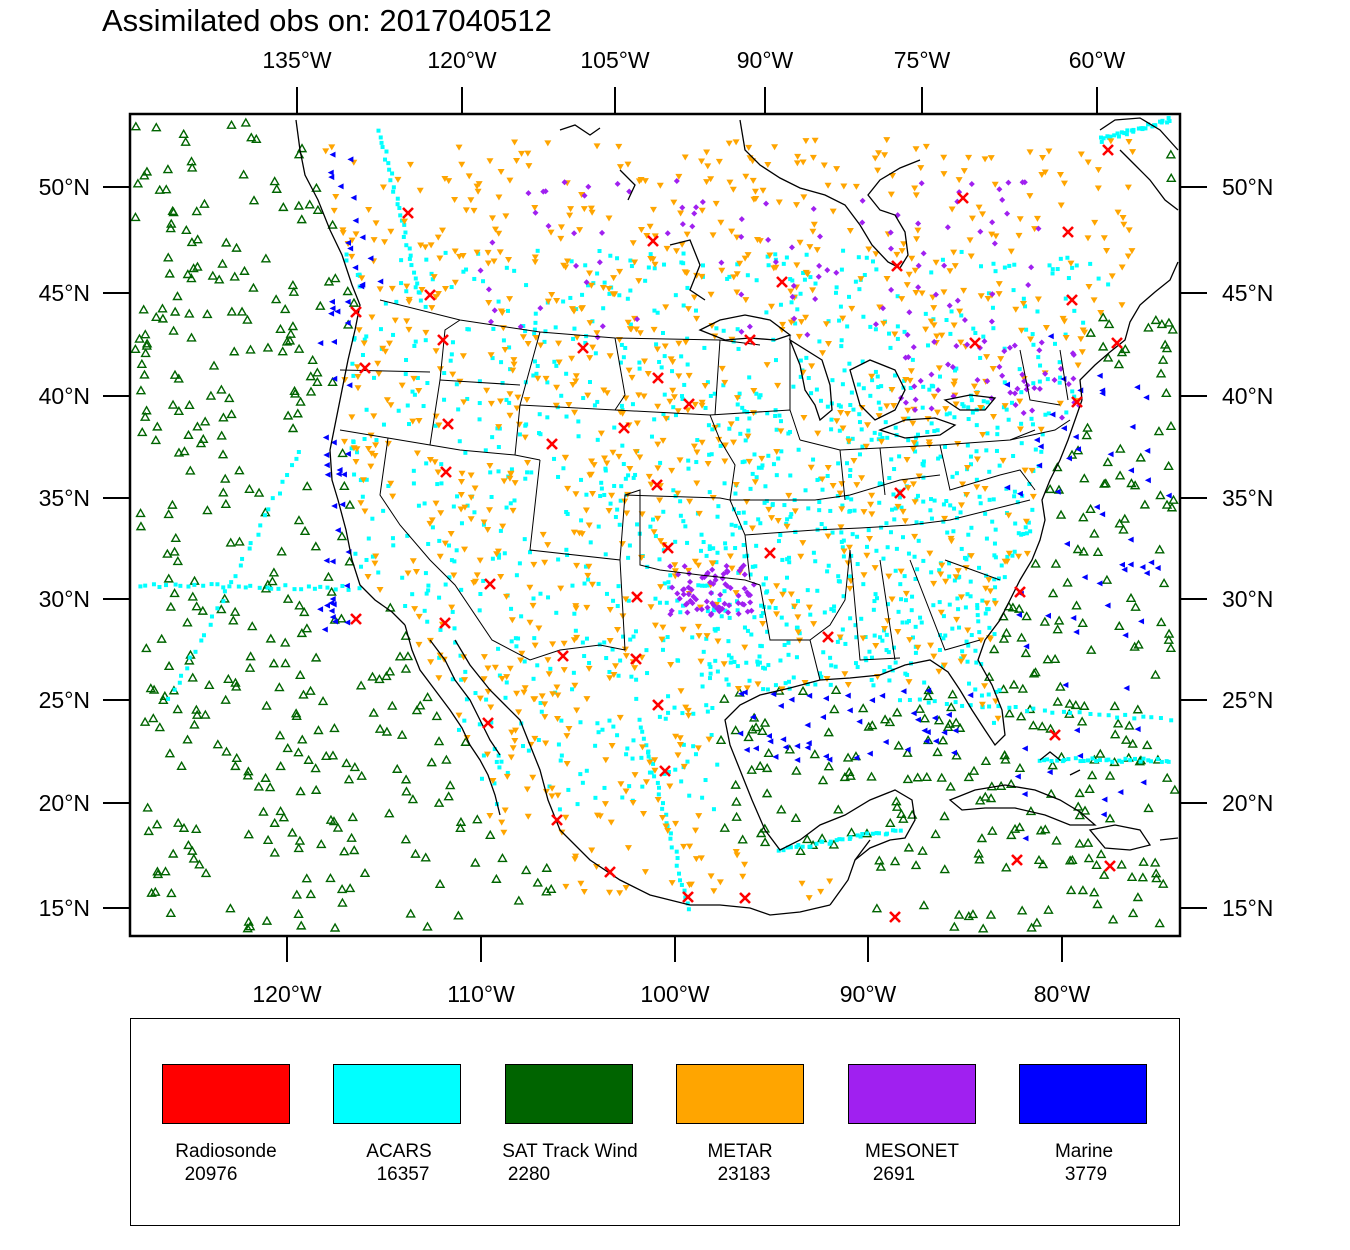 This screenshot has height=1250, width=1350. I want to click on right-tick-label: 45°N, so click(1247, 293).